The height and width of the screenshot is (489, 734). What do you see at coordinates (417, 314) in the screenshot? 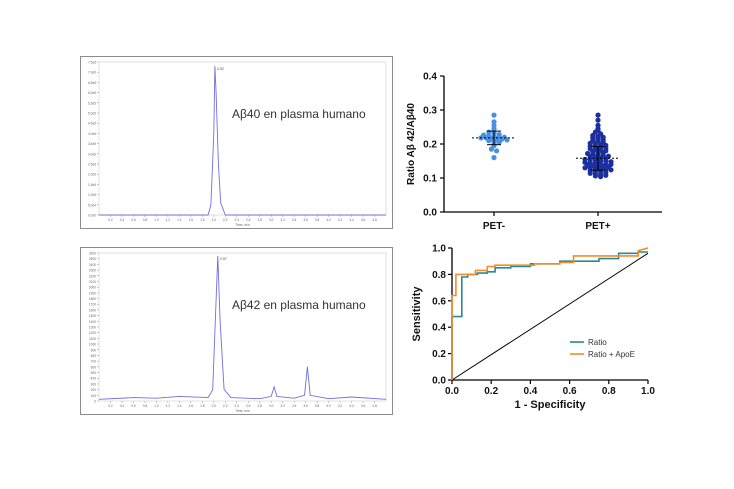
I see `roc-ylabel: Sensitivity` at bounding box center [417, 314].